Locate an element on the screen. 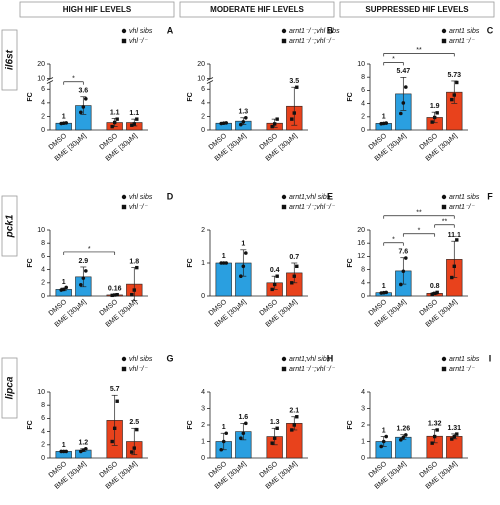 The image size is (500, 505). axis-break-mark is located at coordinates (50, 82).